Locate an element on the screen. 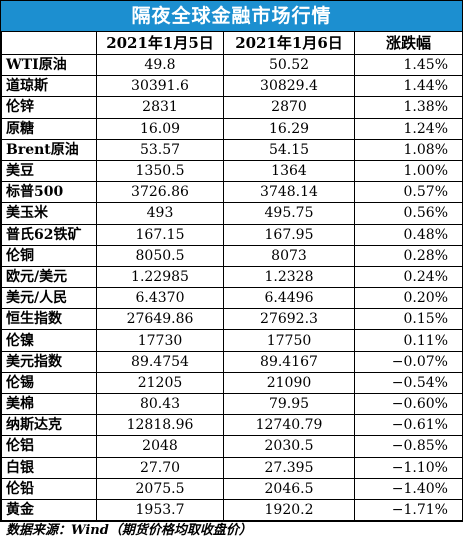  row-name: 纳斯达克 is located at coordinates (49, 425).